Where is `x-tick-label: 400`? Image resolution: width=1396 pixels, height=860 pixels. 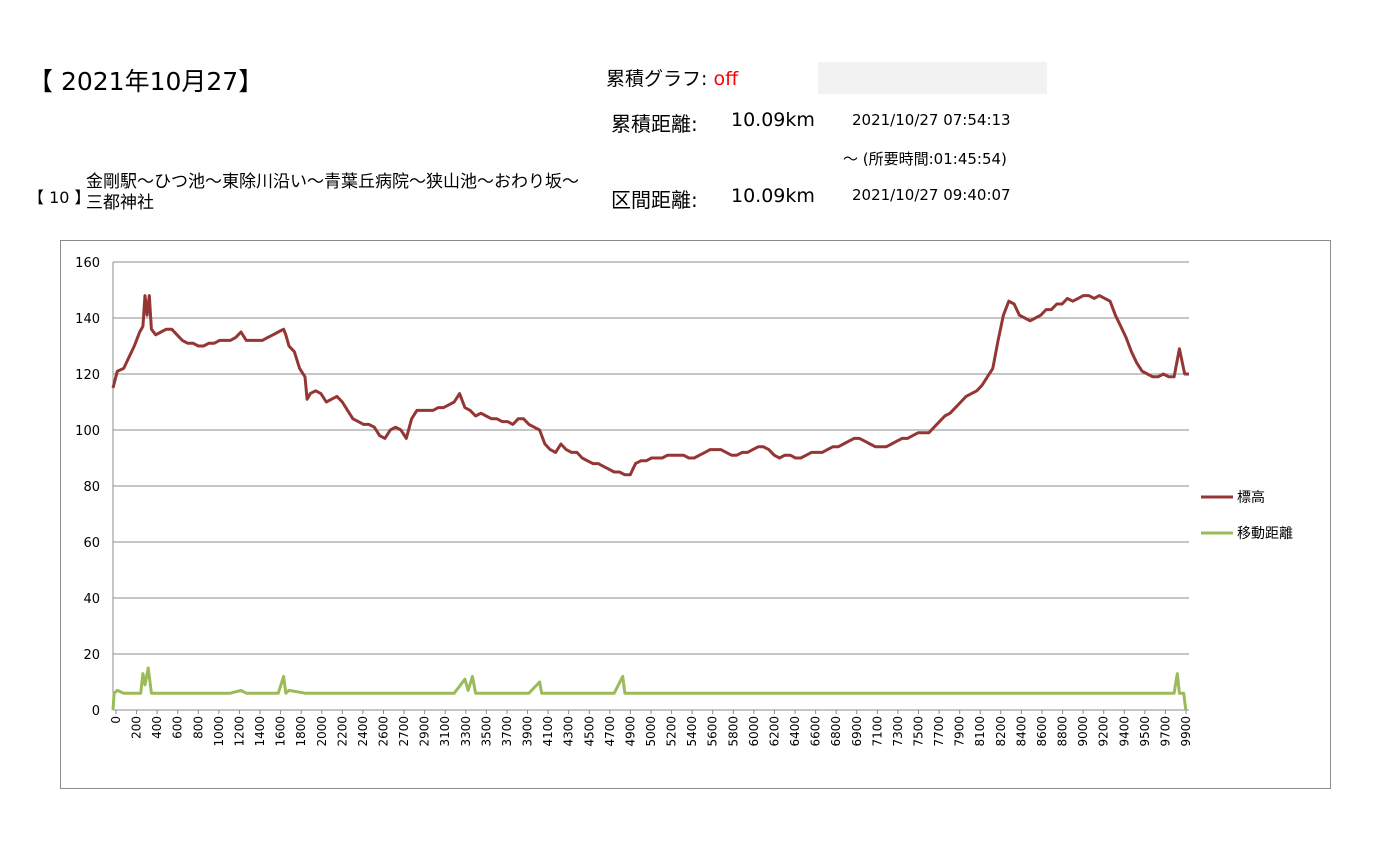 x-tick-label: 400 is located at coordinates (157, 727).